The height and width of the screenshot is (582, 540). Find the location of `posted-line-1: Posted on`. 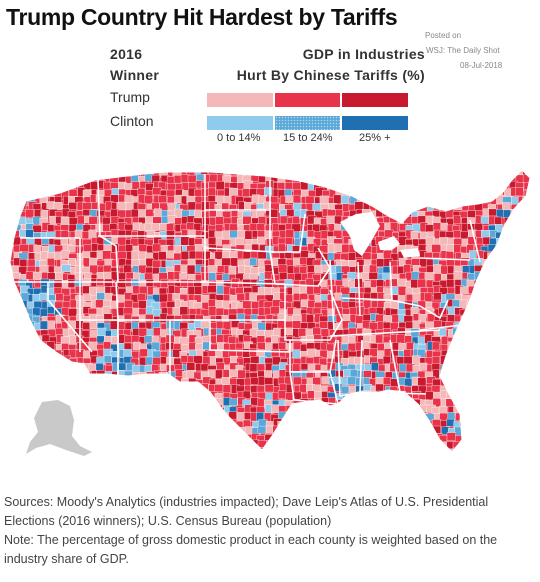

posted-line-1: Posted on is located at coordinates (443, 35).